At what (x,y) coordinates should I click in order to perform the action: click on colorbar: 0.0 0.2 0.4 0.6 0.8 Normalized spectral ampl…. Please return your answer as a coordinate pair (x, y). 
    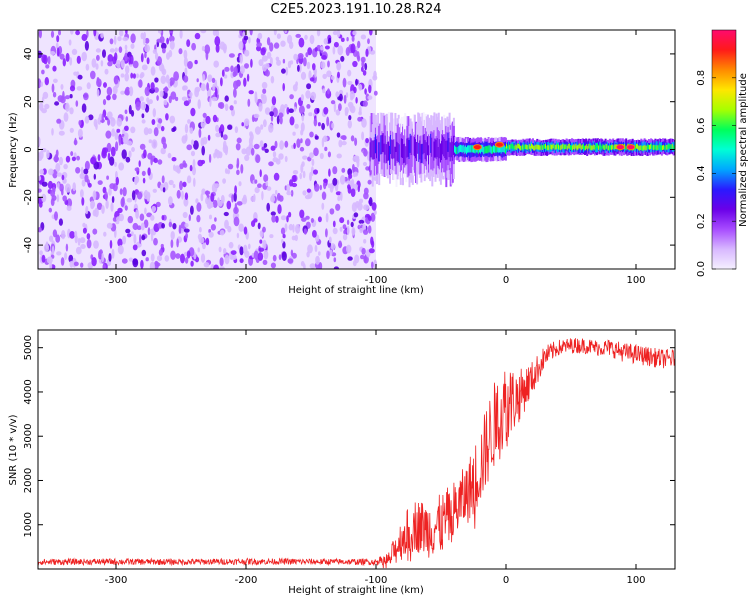
    Looking at the image, I should click on (722, 153).